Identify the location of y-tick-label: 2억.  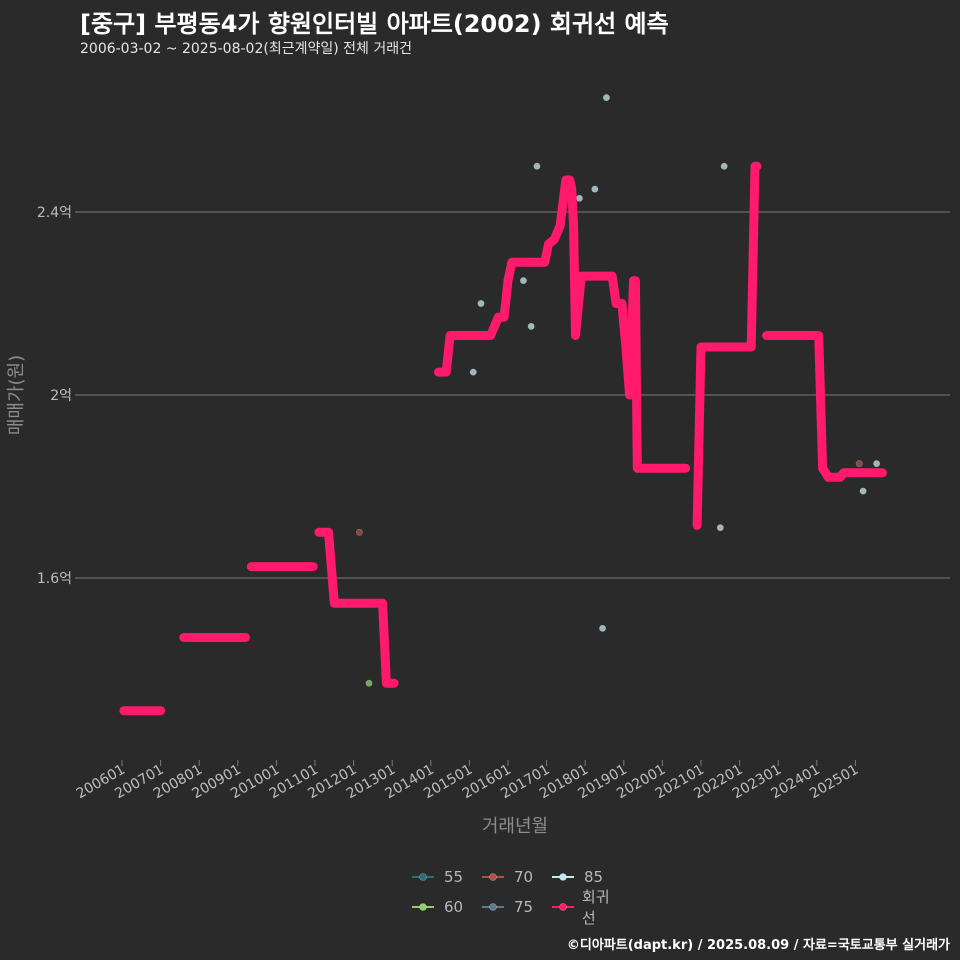
(61, 396).